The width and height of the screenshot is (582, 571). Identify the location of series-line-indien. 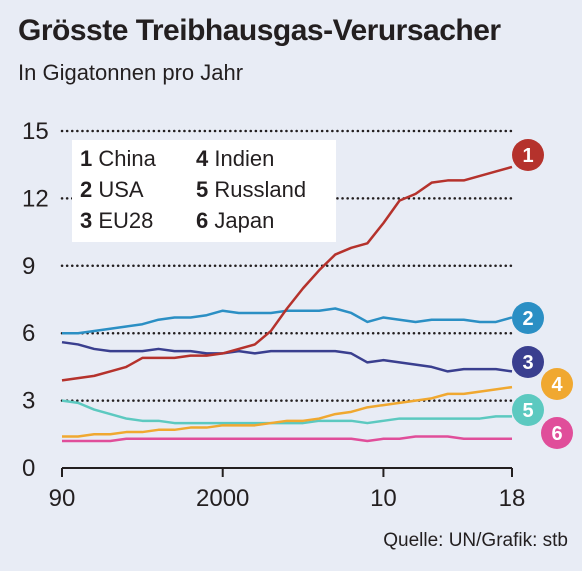
(287, 411).